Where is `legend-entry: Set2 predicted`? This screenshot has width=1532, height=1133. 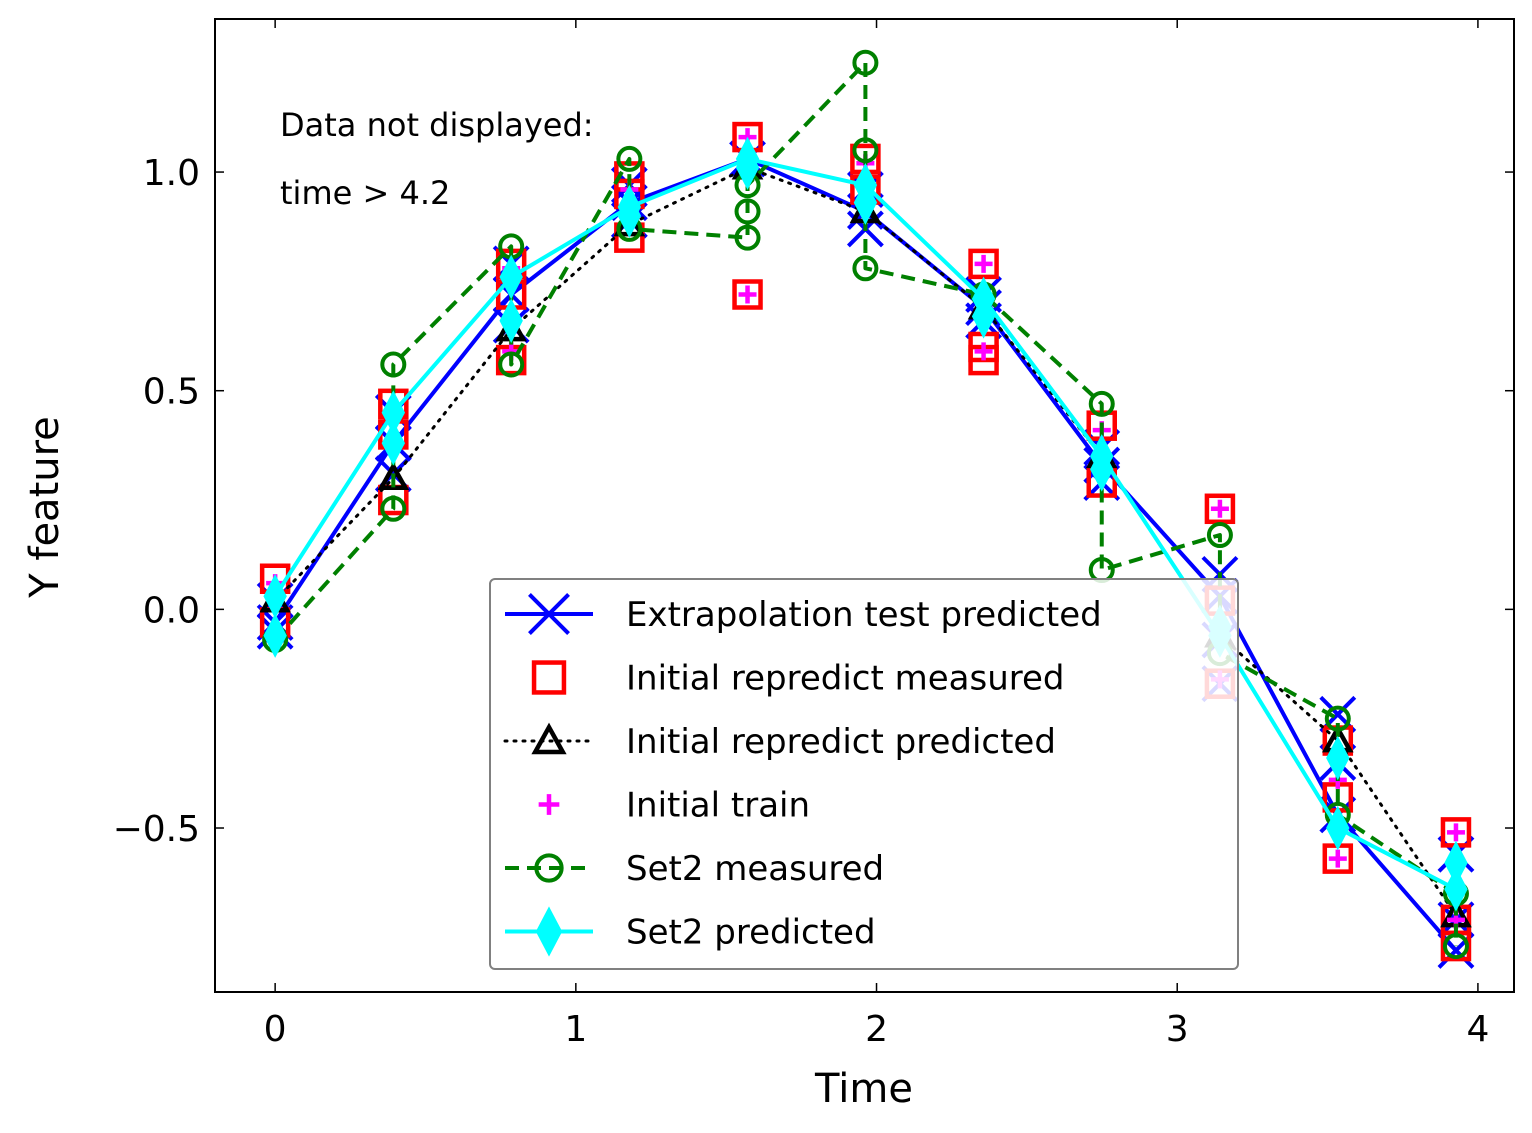
legend-entry: Set2 predicted is located at coordinates (690, 931).